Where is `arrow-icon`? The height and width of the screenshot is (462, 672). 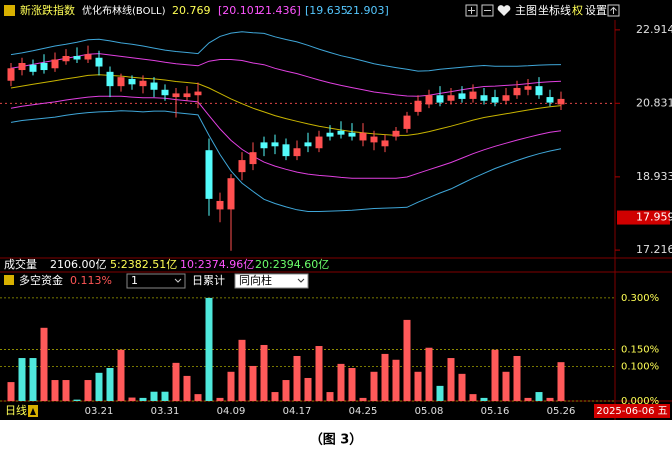 arrow-icon is located at coordinates (613, 10).